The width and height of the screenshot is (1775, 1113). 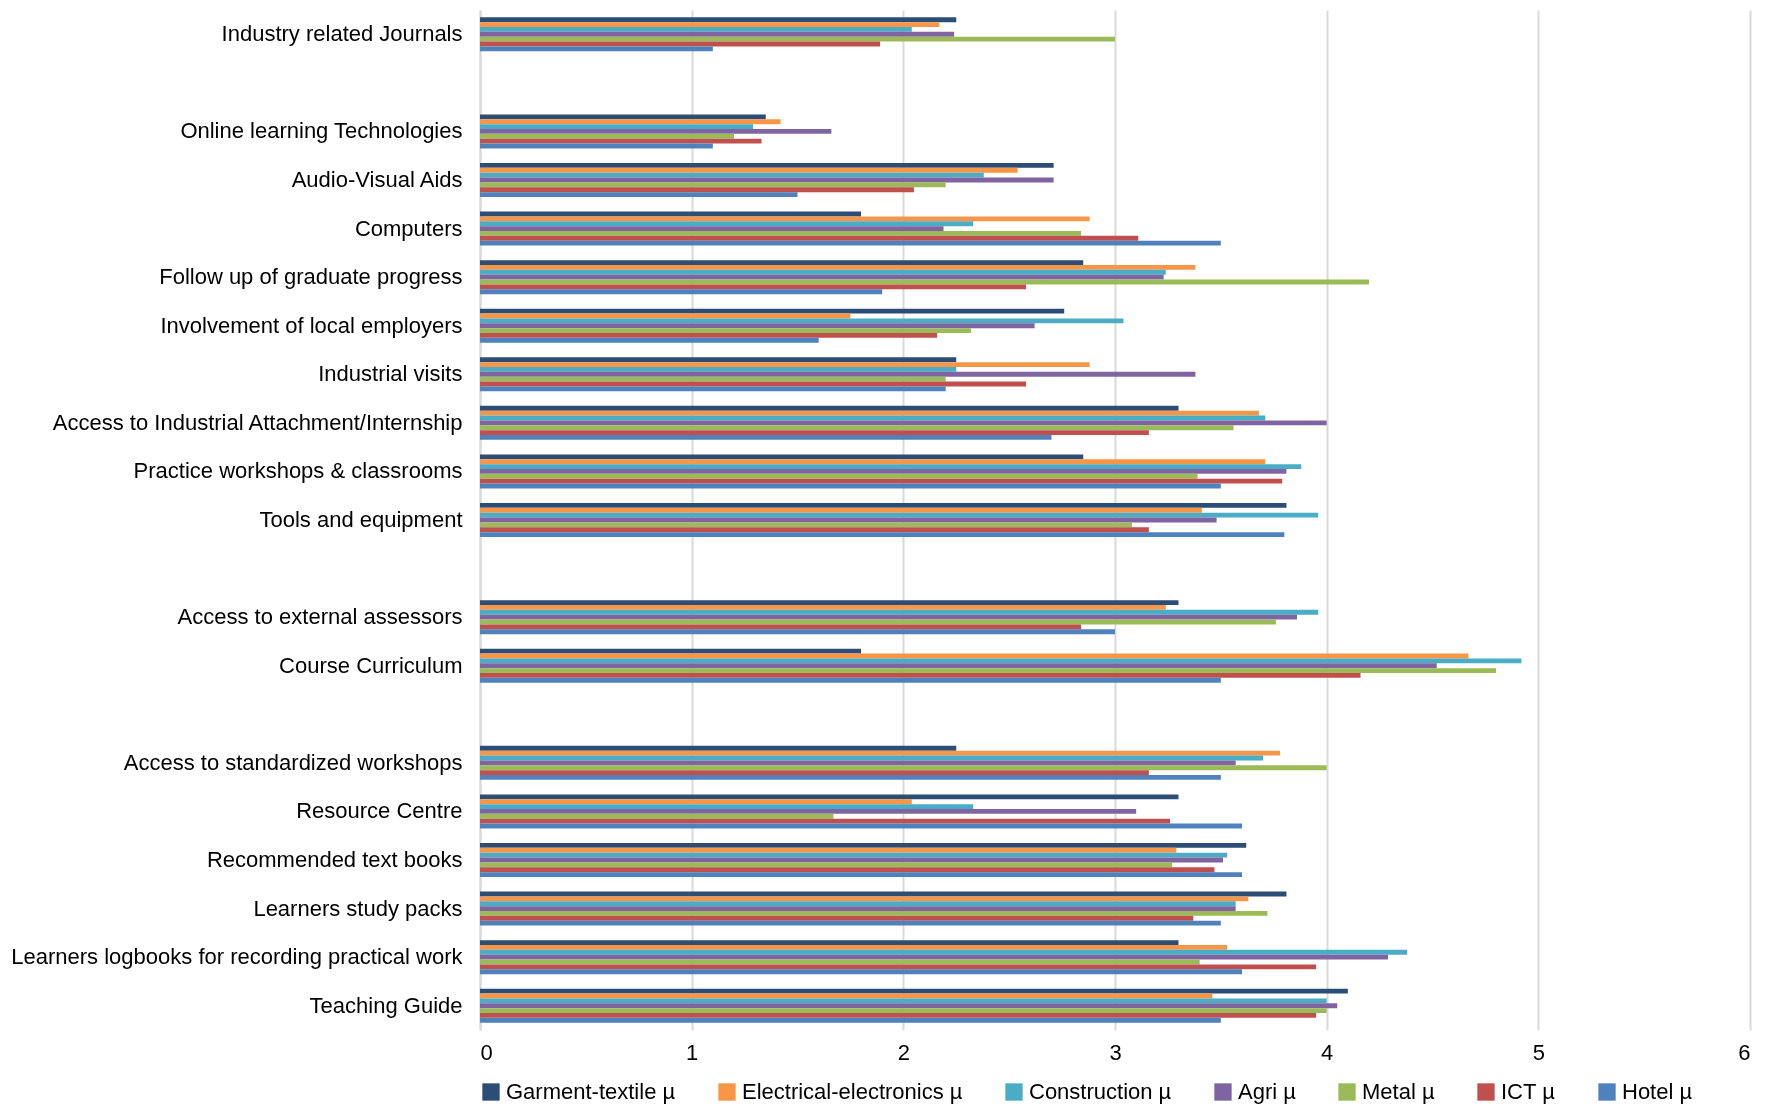 What do you see at coordinates (1744, 1052) in the screenshot?
I see `x-tick-label: 6` at bounding box center [1744, 1052].